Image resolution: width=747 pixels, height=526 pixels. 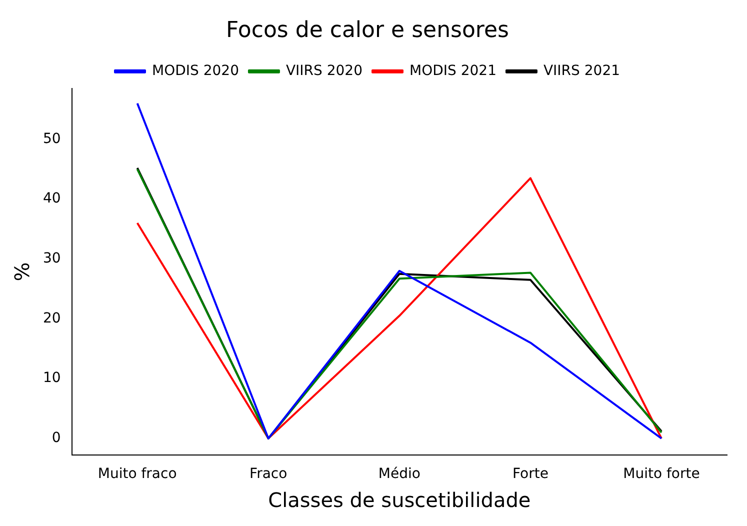 What do you see at coordinates (399, 474) in the screenshot?
I see `x-tick-label: Médio` at bounding box center [399, 474].